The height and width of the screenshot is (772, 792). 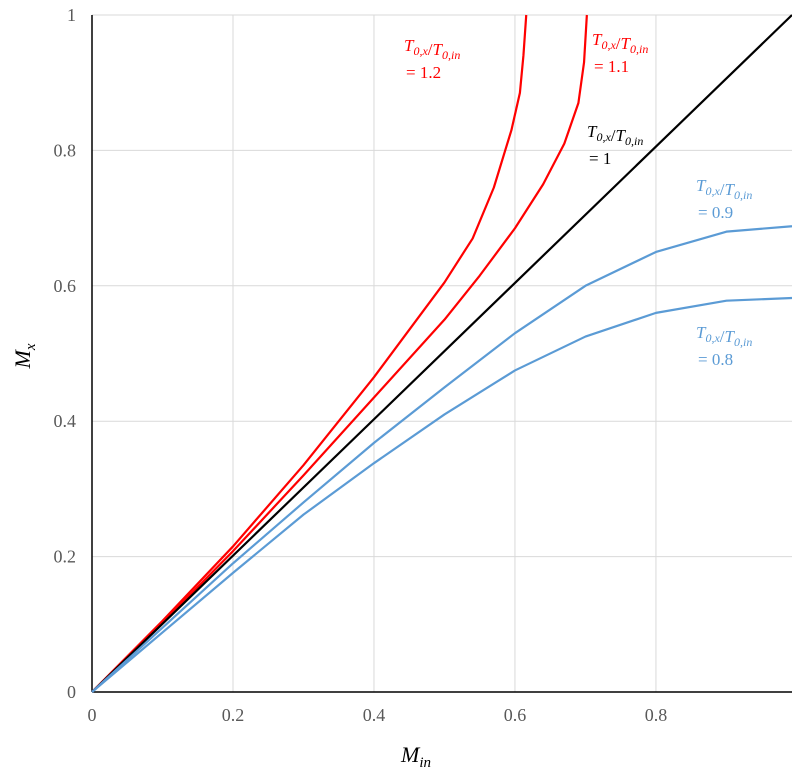 I want to click on annotation-ann-0.9: T0,x/T0,in= 0.9, so click(x=724, y=199).